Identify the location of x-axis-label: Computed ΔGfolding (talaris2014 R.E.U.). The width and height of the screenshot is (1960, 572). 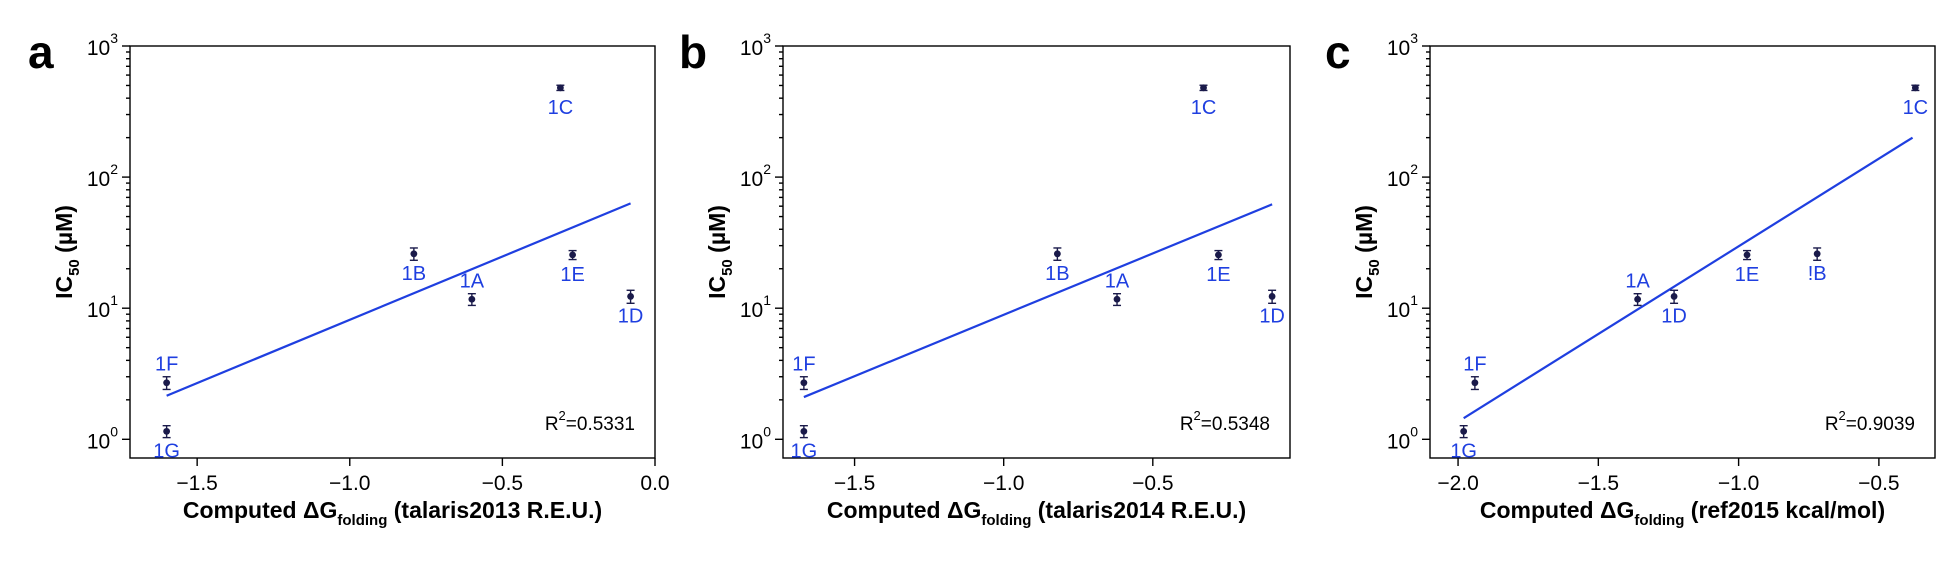
(1036, 513).